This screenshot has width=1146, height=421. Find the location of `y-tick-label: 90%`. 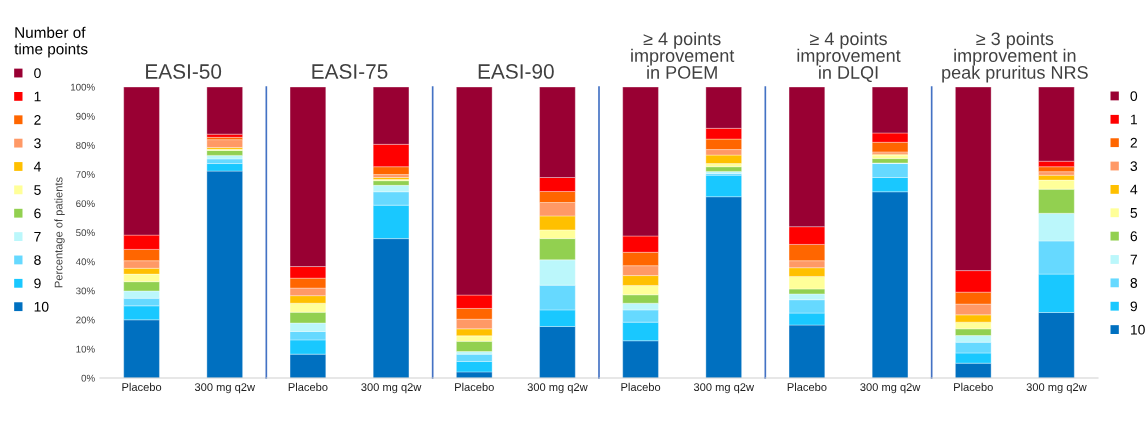

y-tick-label: 90% is located at coordinates (85, 116).